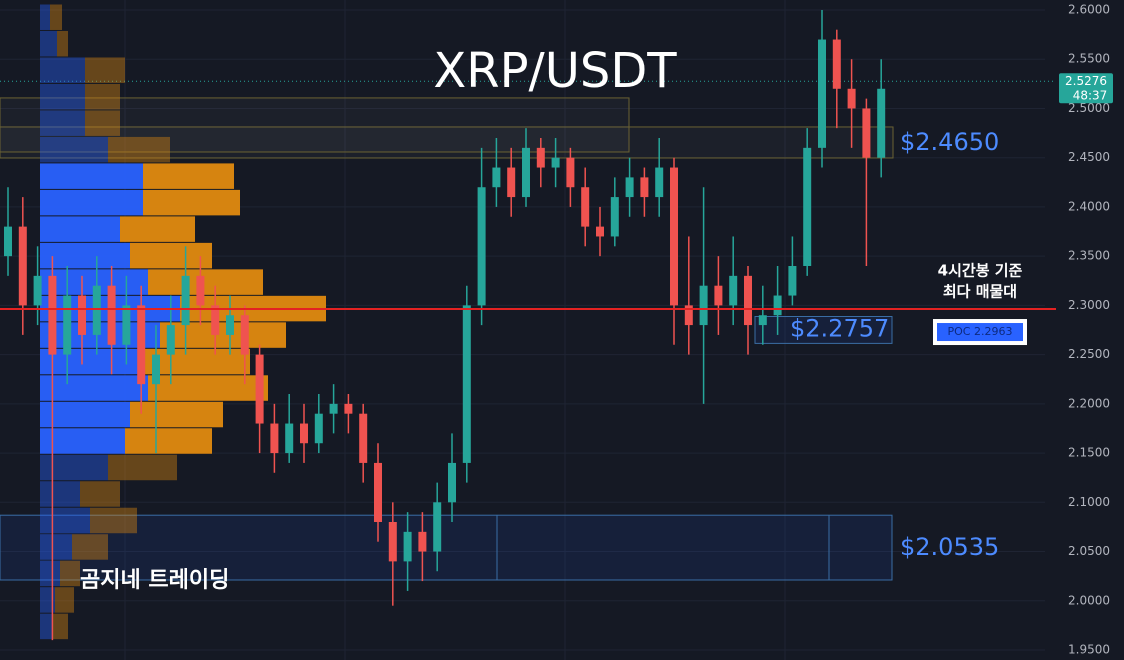  I want to click on y-tick-label: 2.4000, so click(1089, 206).